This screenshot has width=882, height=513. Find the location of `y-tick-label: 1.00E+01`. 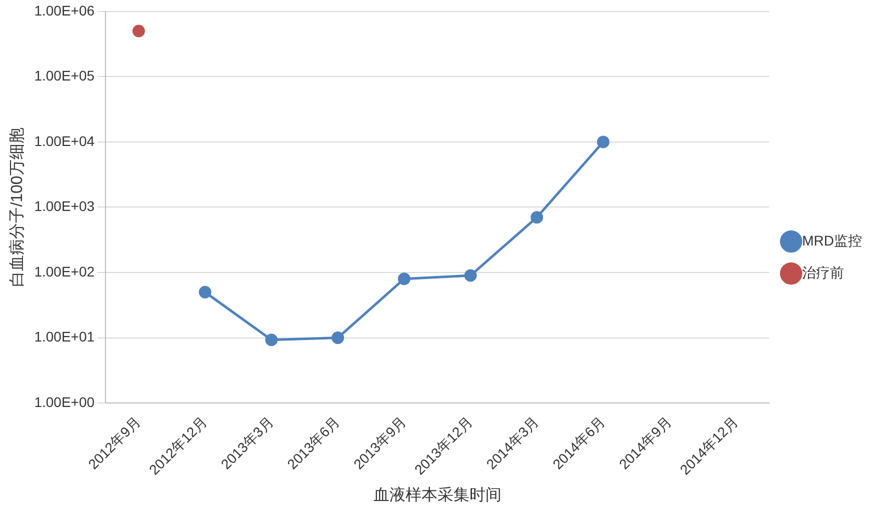

y-tick-label: 1.00E+01 is located at coordinates (64, 336).